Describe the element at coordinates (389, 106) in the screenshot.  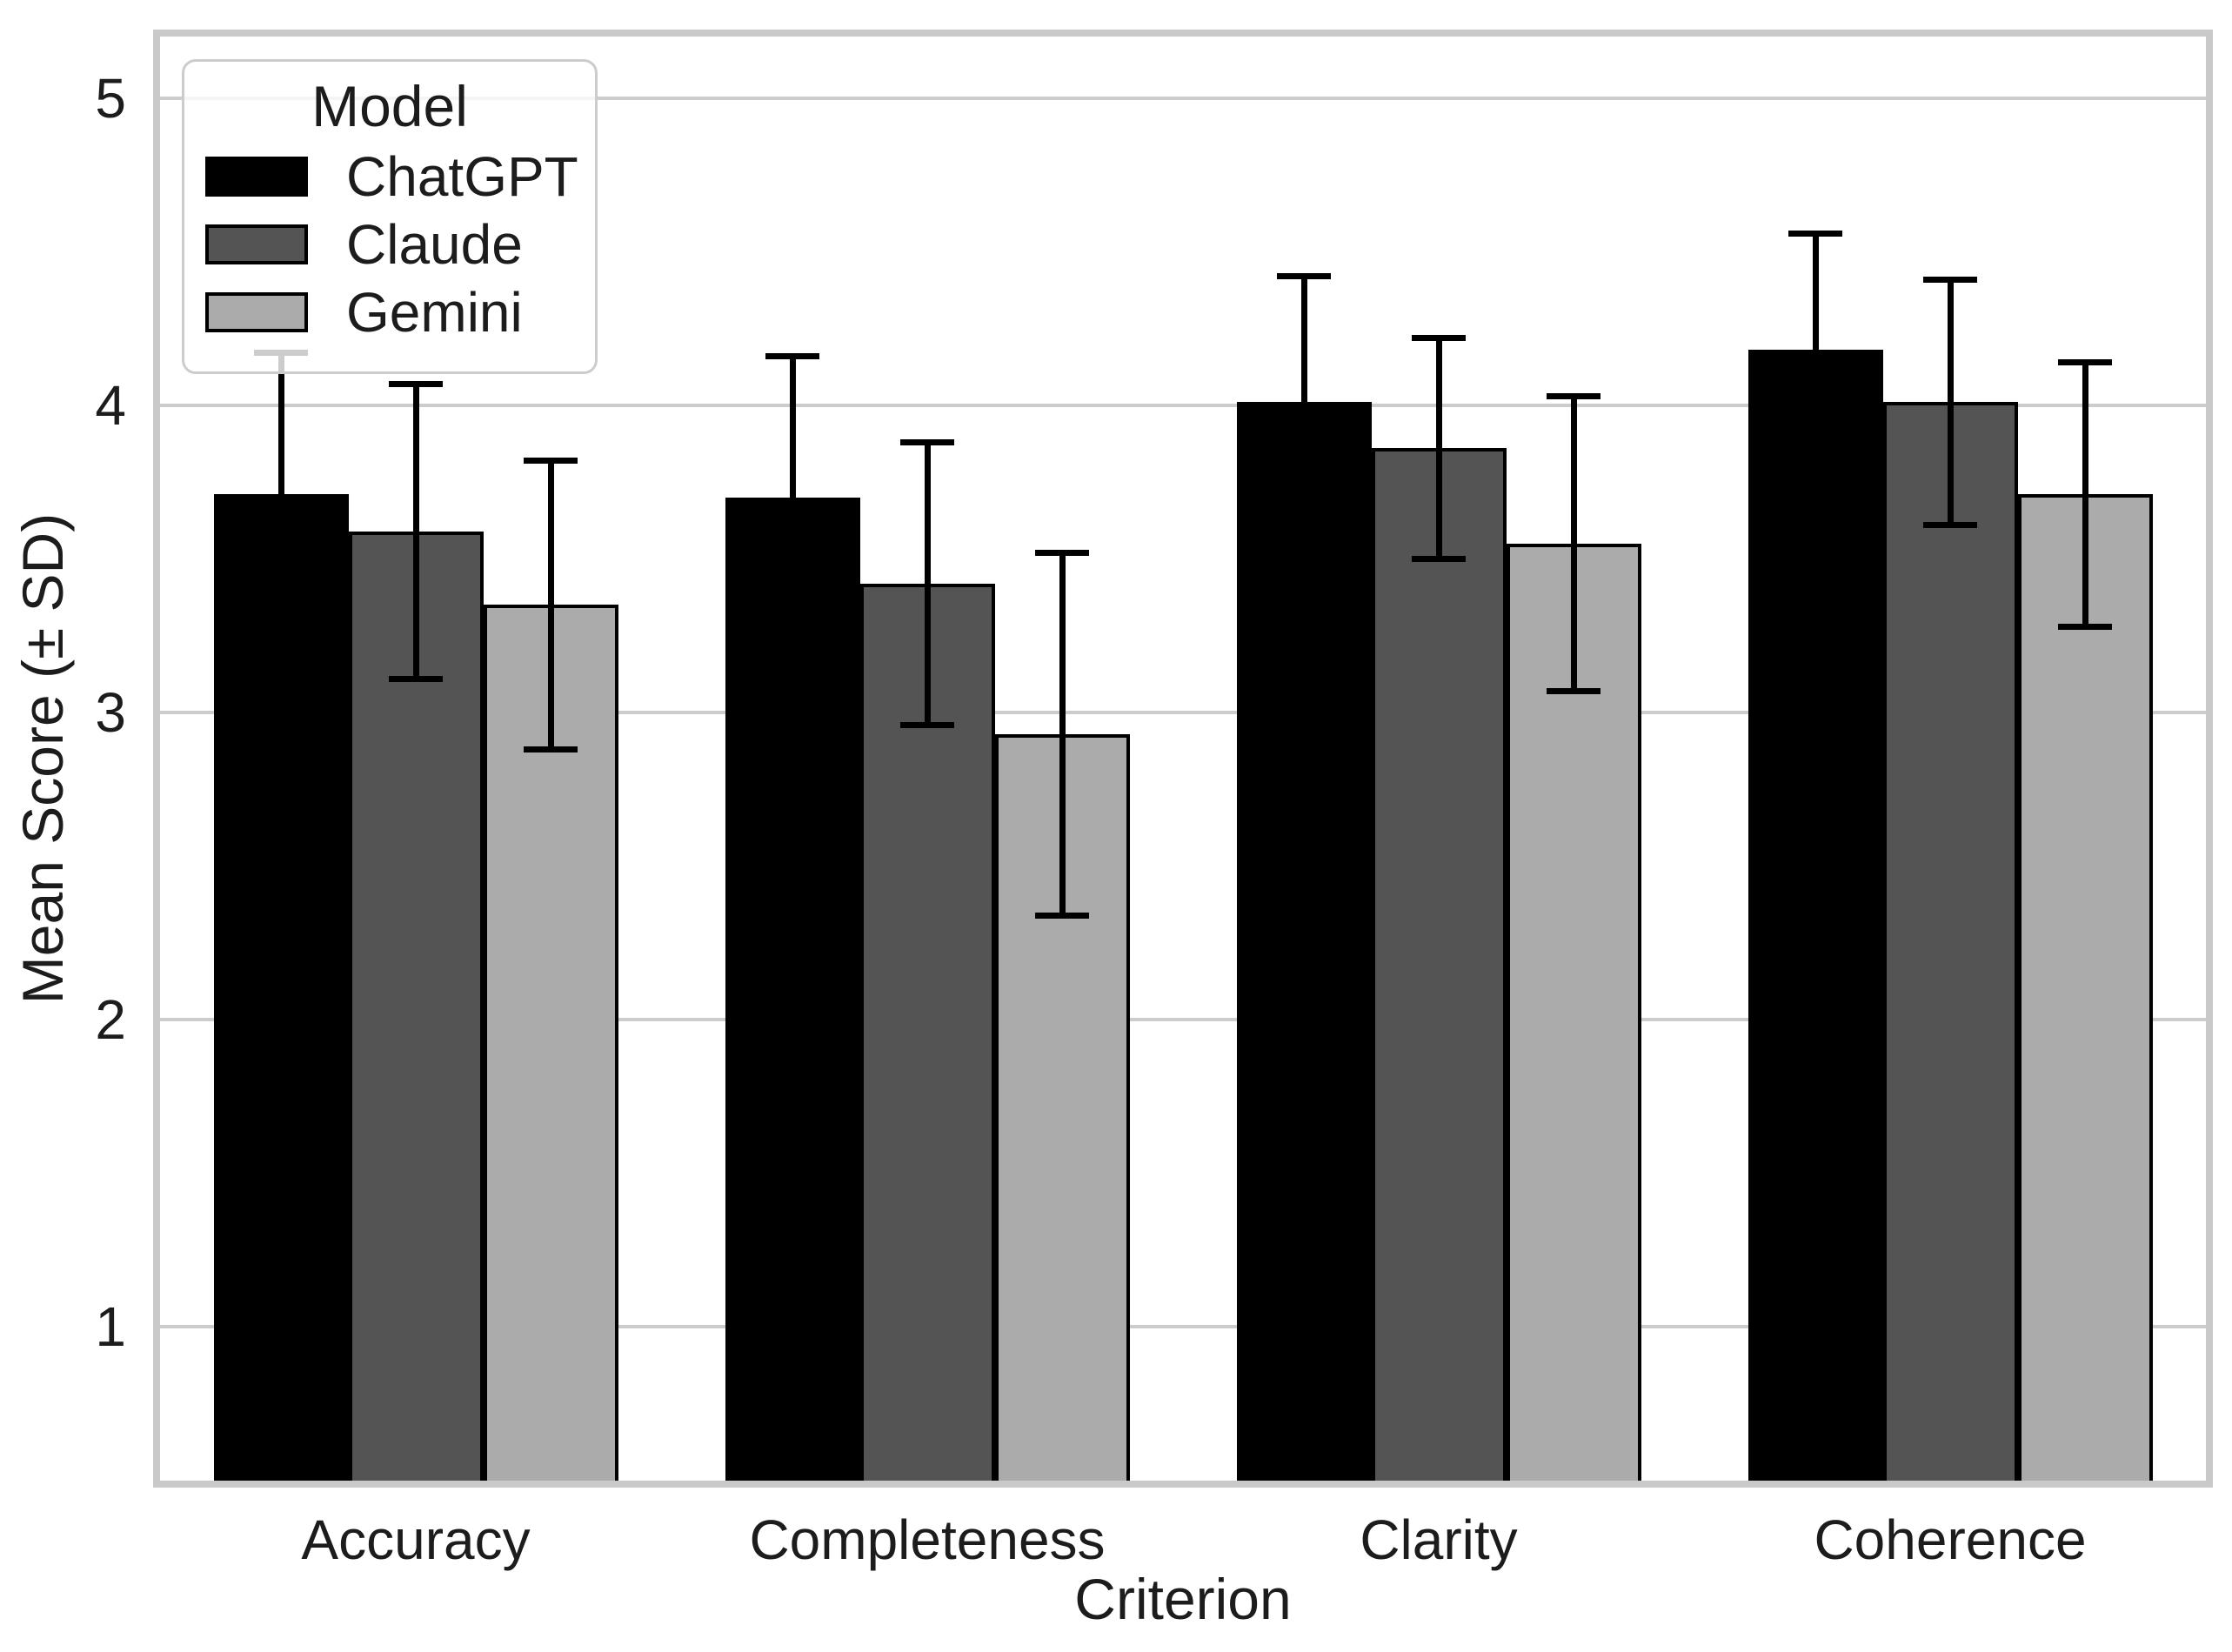
I see `legend-title: Model` at that location.